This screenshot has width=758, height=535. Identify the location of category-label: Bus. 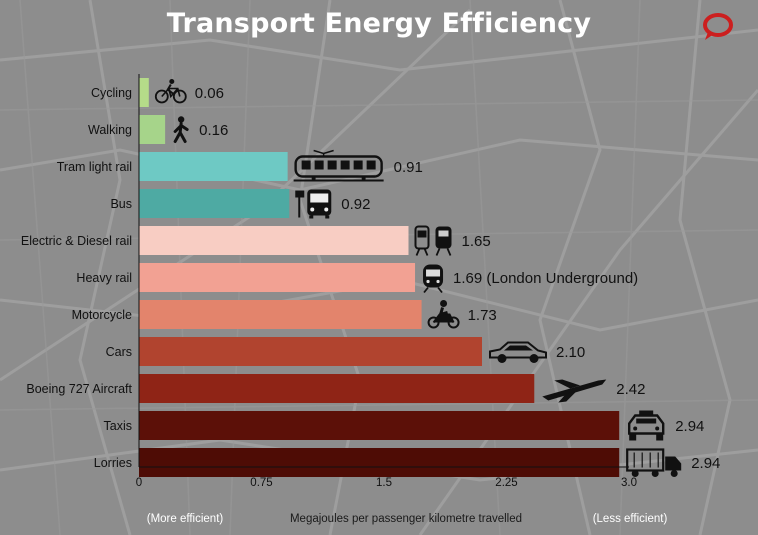
(121, 204).